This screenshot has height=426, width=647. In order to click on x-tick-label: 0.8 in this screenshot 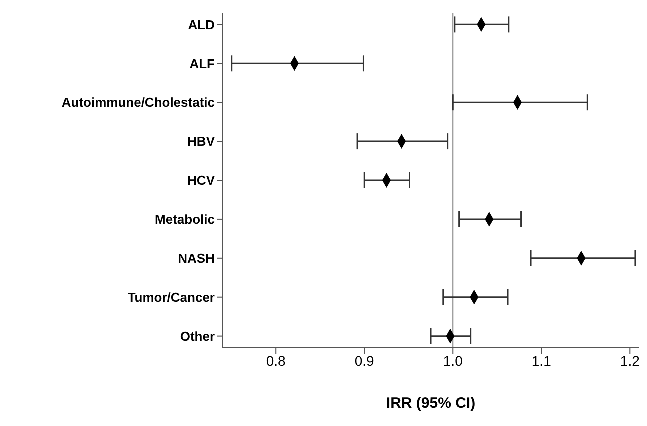, I will do `click(276, 360)`.